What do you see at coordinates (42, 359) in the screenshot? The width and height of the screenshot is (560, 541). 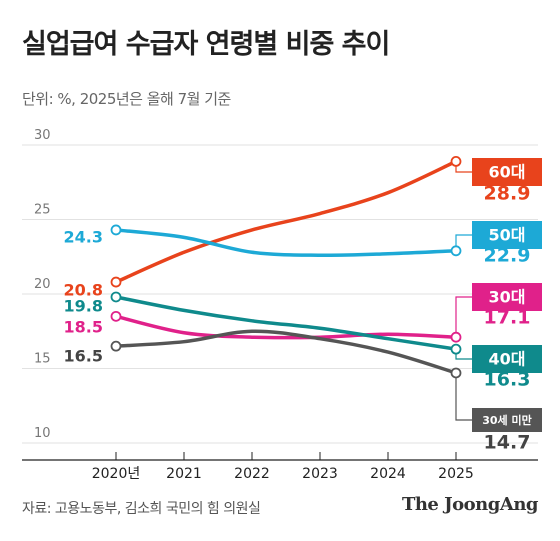 I see `y-tick-label: 15` at bounding box center [42, 359].